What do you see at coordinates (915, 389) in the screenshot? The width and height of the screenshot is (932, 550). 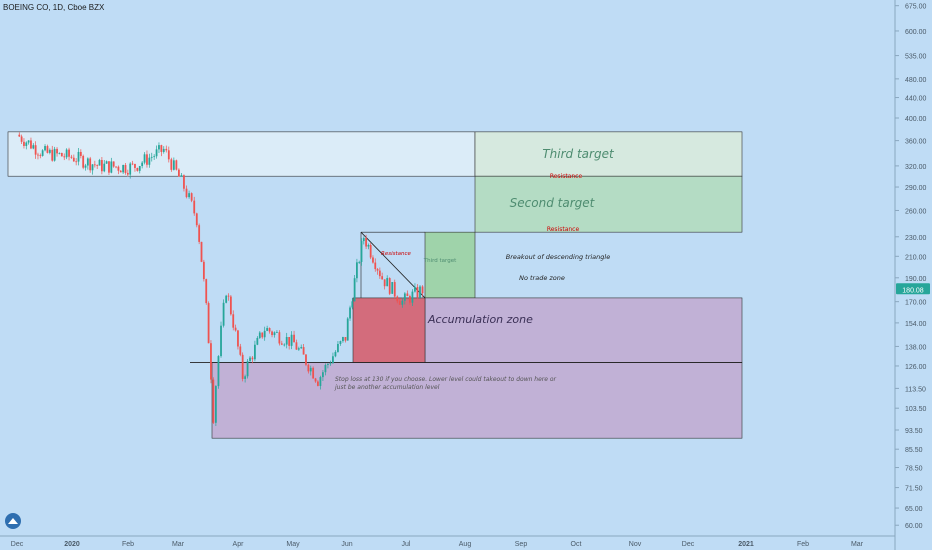 I see `y-tick-label: 113.50` at bounding box center [915, 389].